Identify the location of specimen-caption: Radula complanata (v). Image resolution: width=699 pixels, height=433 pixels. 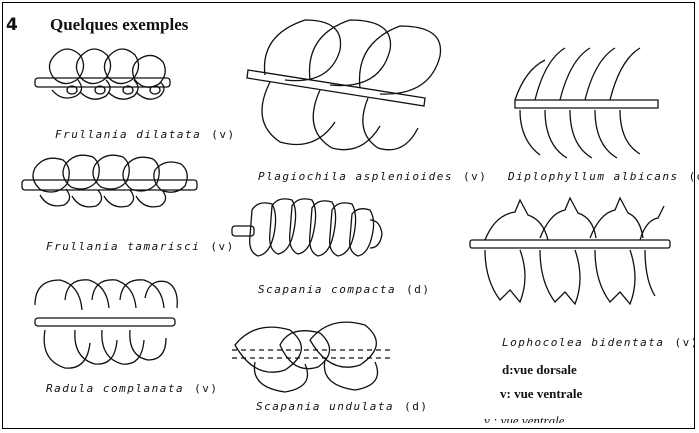
(132, 388).